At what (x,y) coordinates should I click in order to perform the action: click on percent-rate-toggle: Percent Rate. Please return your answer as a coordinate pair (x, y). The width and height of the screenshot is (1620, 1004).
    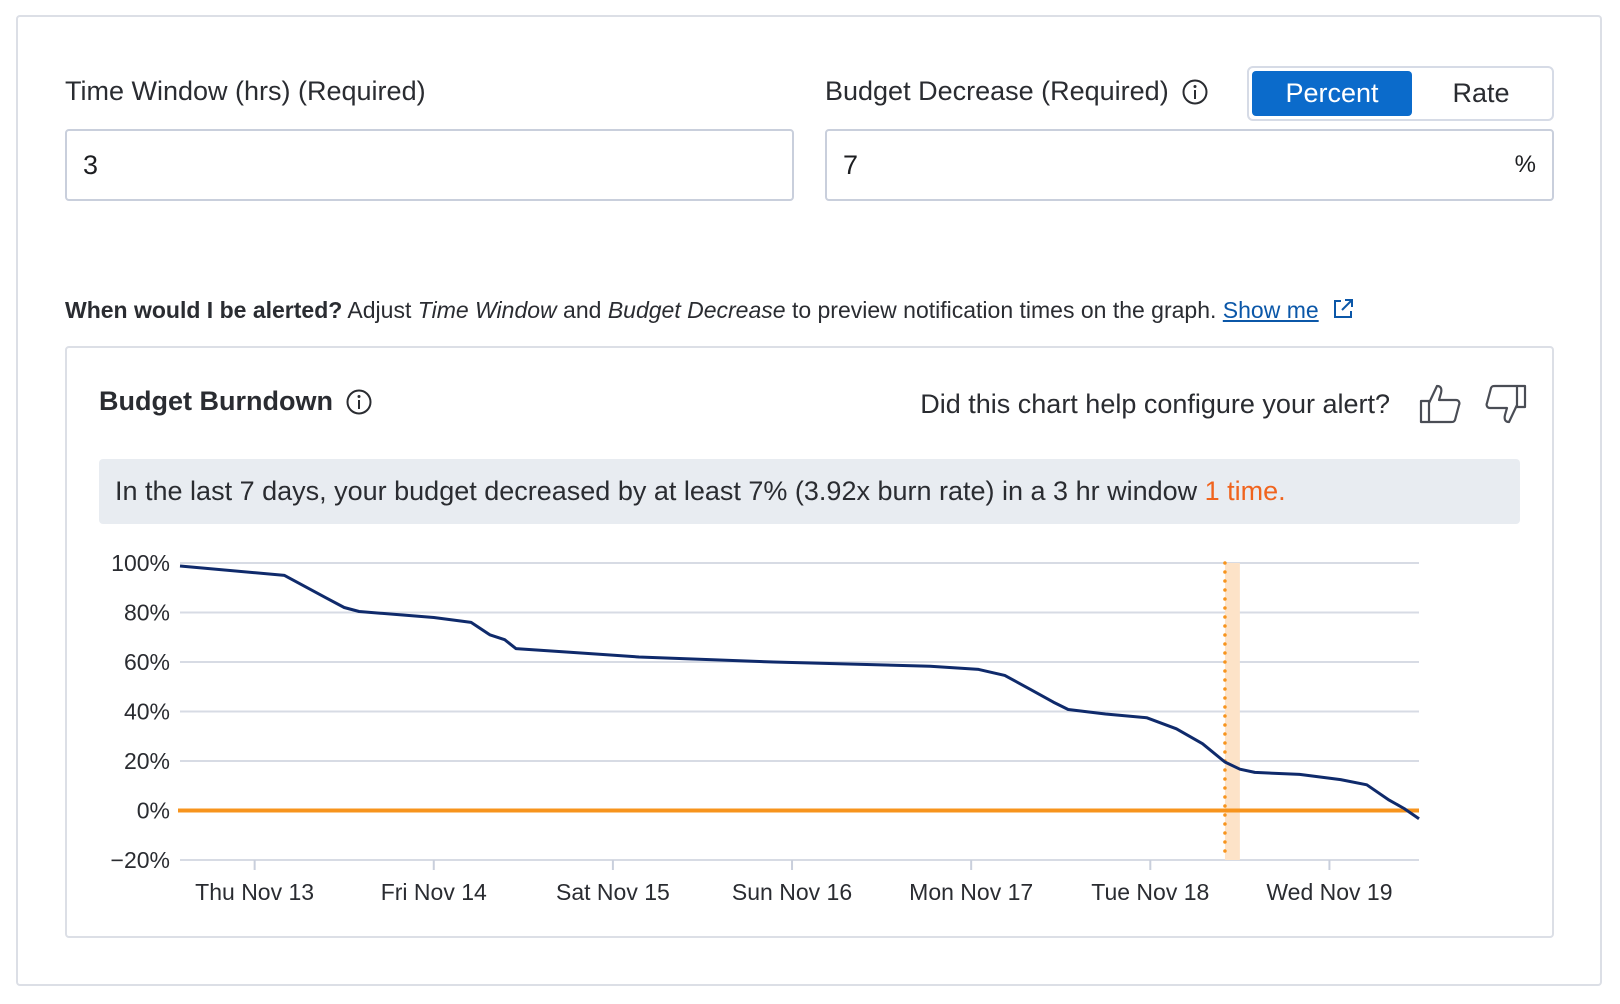
    Looking at the image, I should click on (1400, 93).